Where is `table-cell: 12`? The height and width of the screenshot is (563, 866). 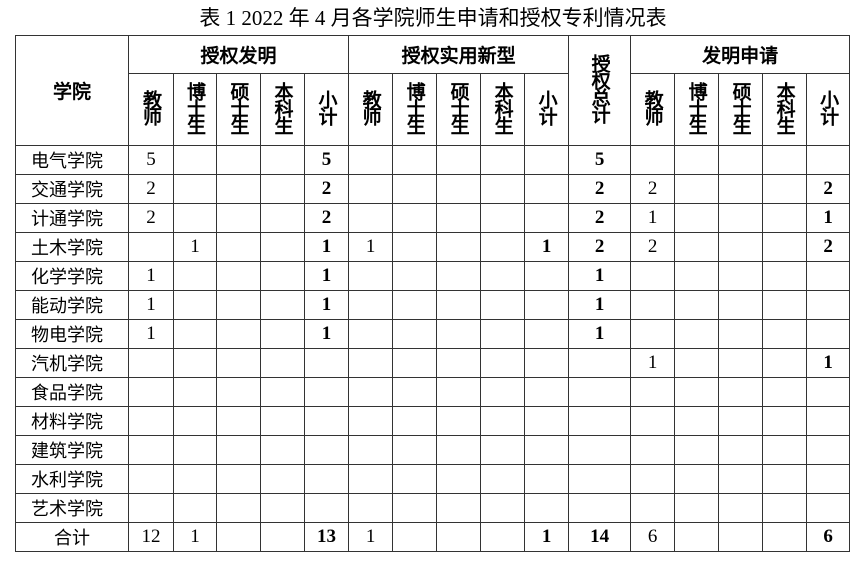
table-cell: 12 is located at coordinates (151, 537).